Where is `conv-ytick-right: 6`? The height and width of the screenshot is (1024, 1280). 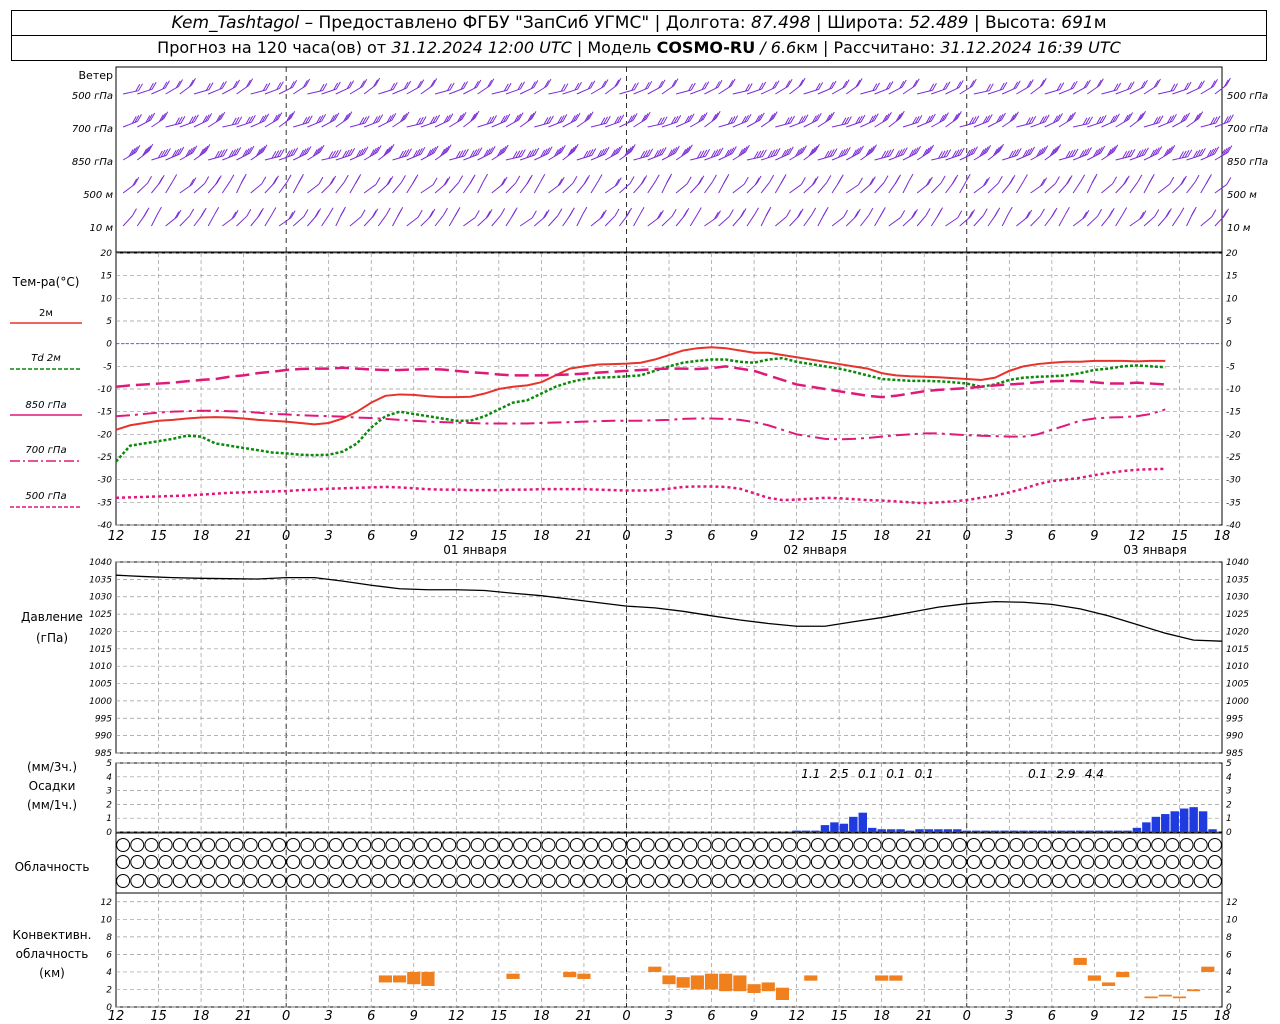
conv-ytick-right: 6 is located at coordinates (1229, 955).